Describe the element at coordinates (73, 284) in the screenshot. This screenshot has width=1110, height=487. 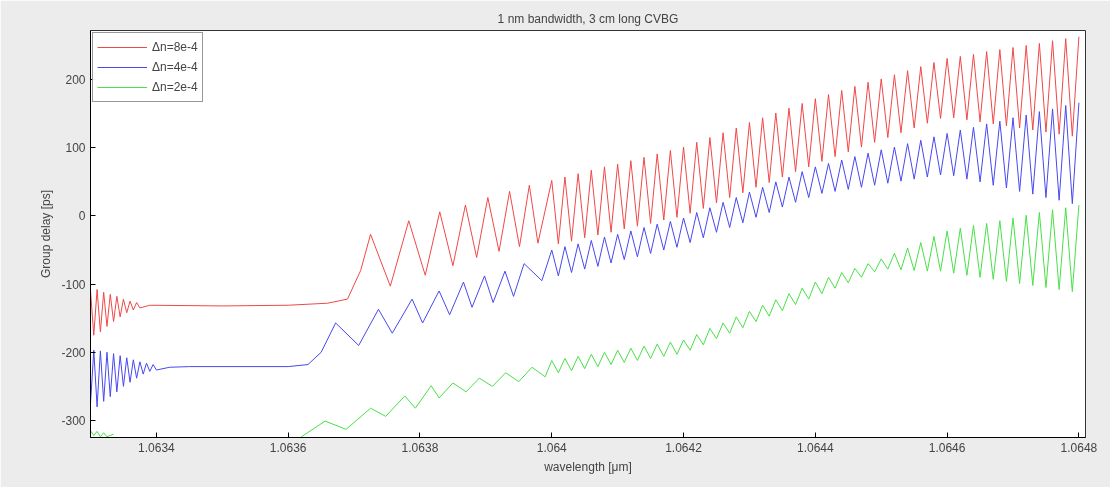
I see `y-tick-label: -100` at that location.